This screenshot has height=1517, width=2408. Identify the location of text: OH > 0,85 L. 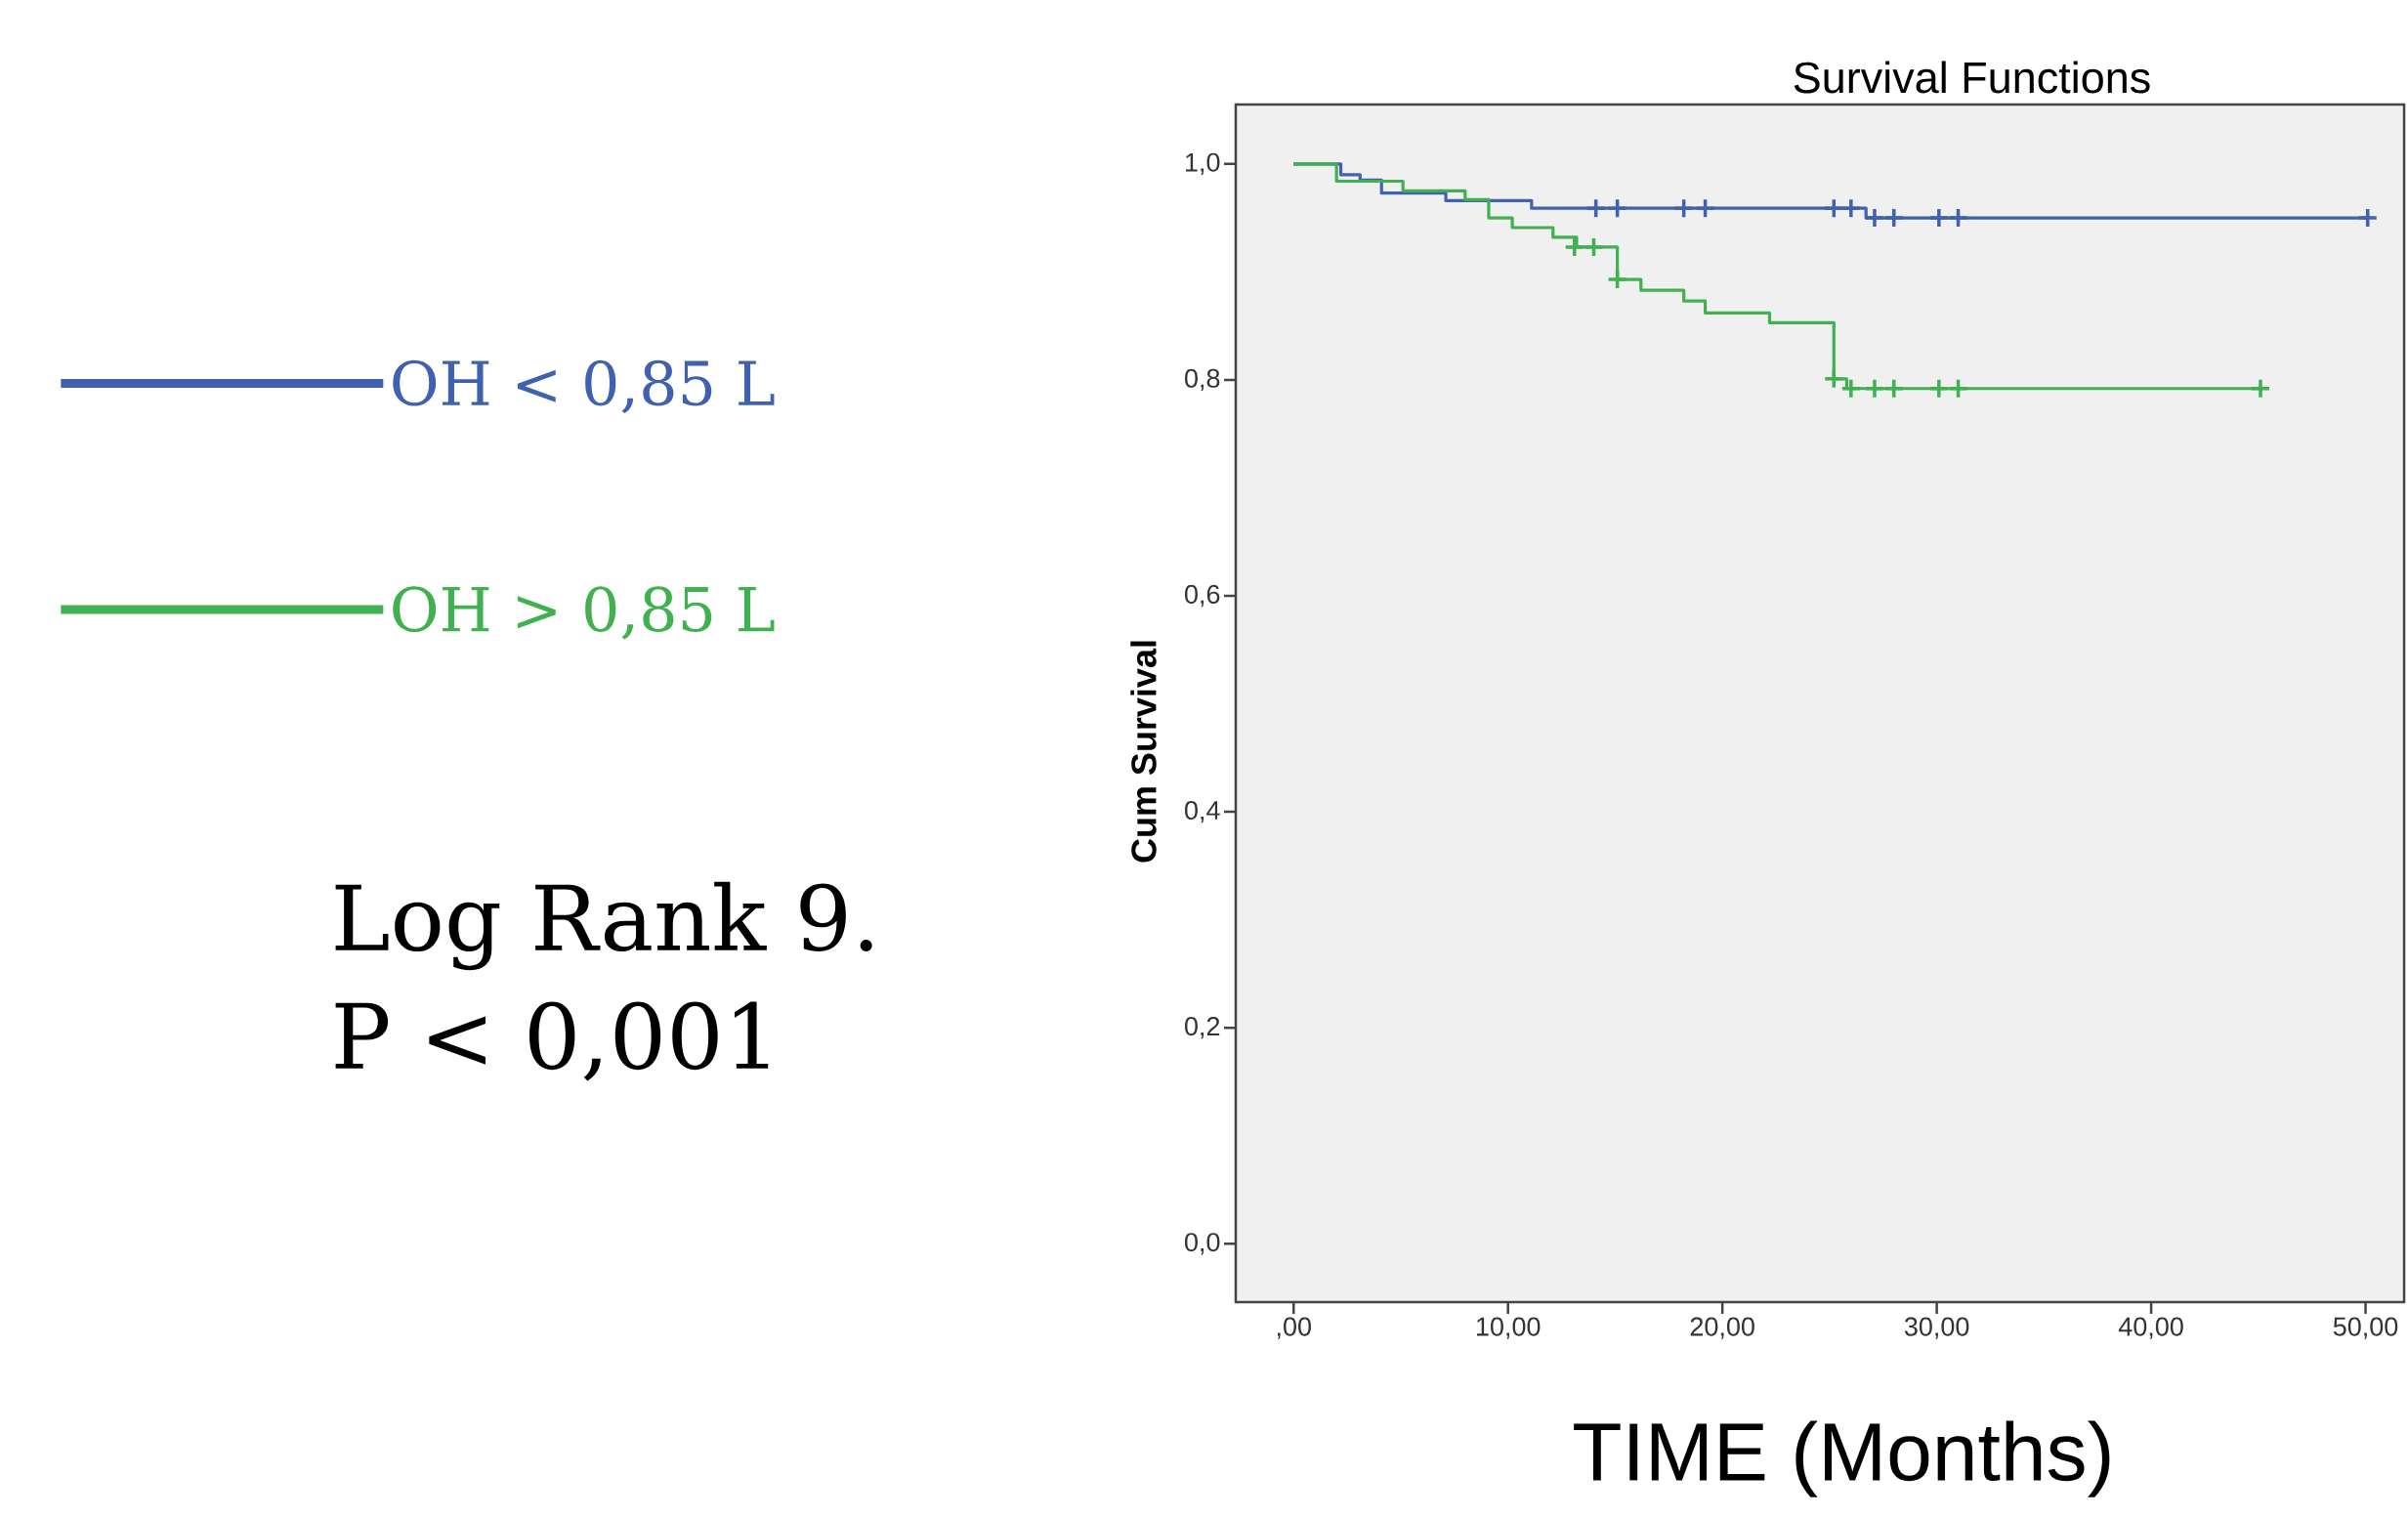
(584, 613).